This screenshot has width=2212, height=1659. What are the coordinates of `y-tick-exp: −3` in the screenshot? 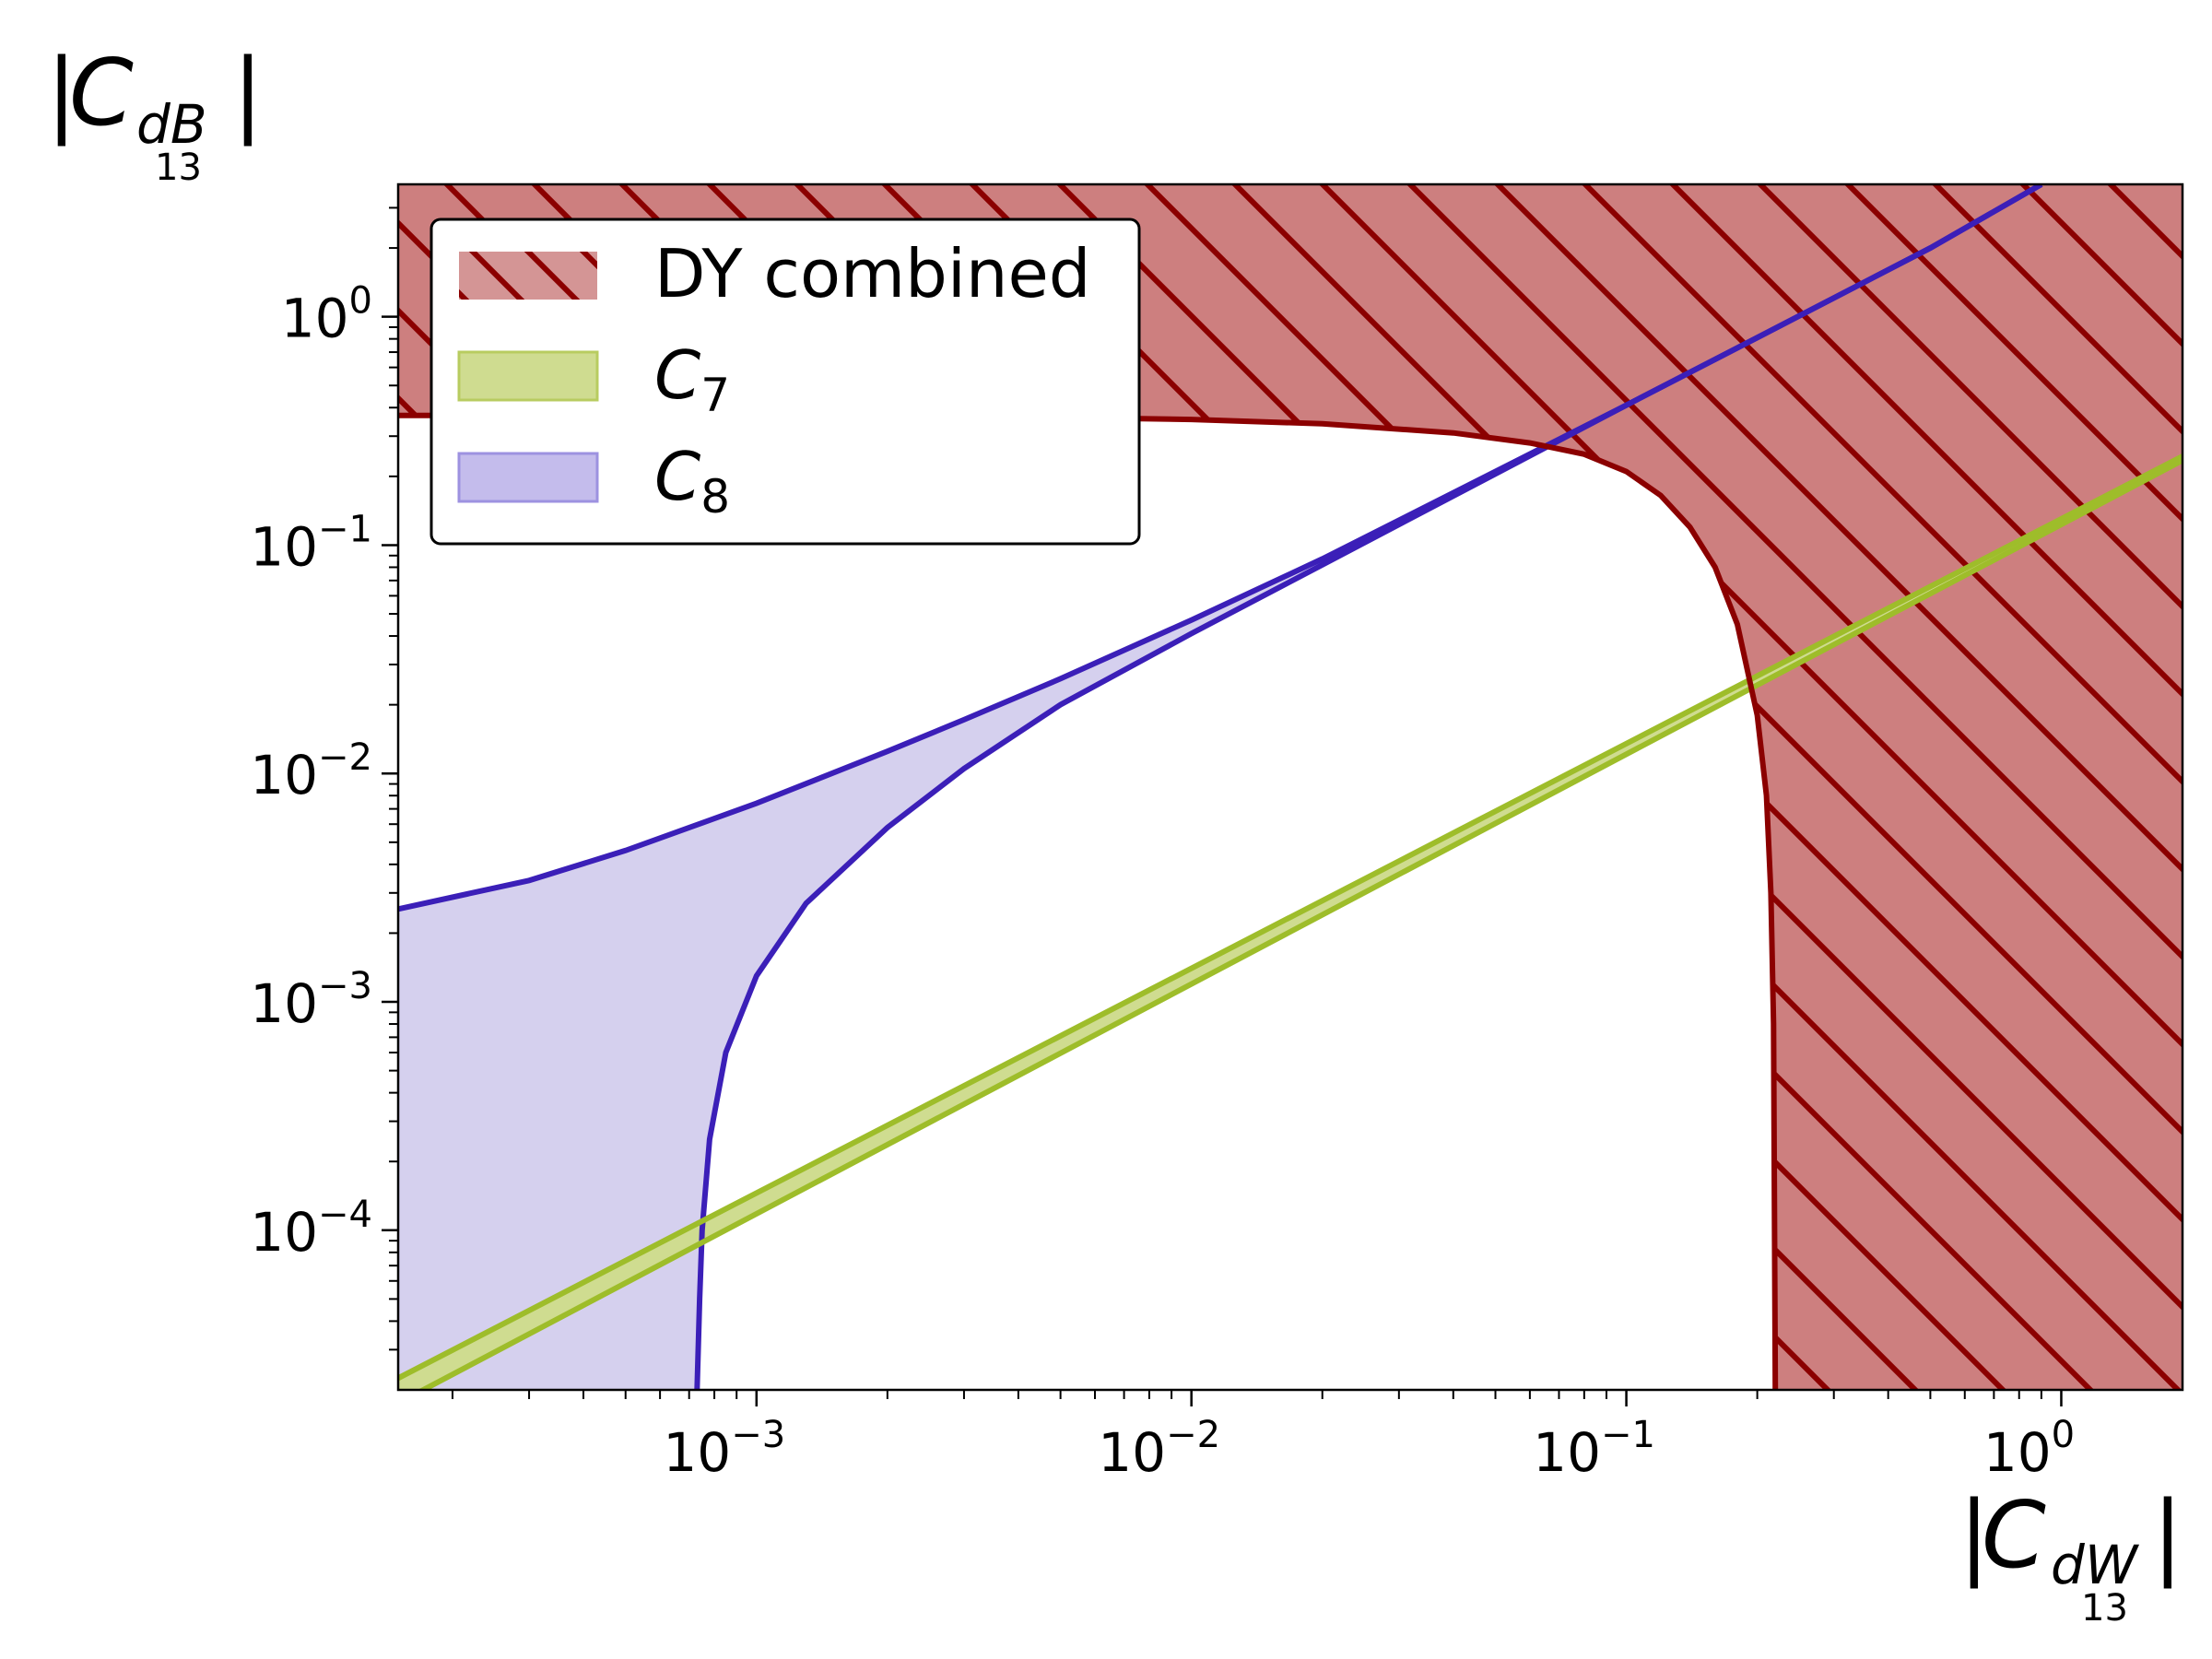 It's located at (345, 986).